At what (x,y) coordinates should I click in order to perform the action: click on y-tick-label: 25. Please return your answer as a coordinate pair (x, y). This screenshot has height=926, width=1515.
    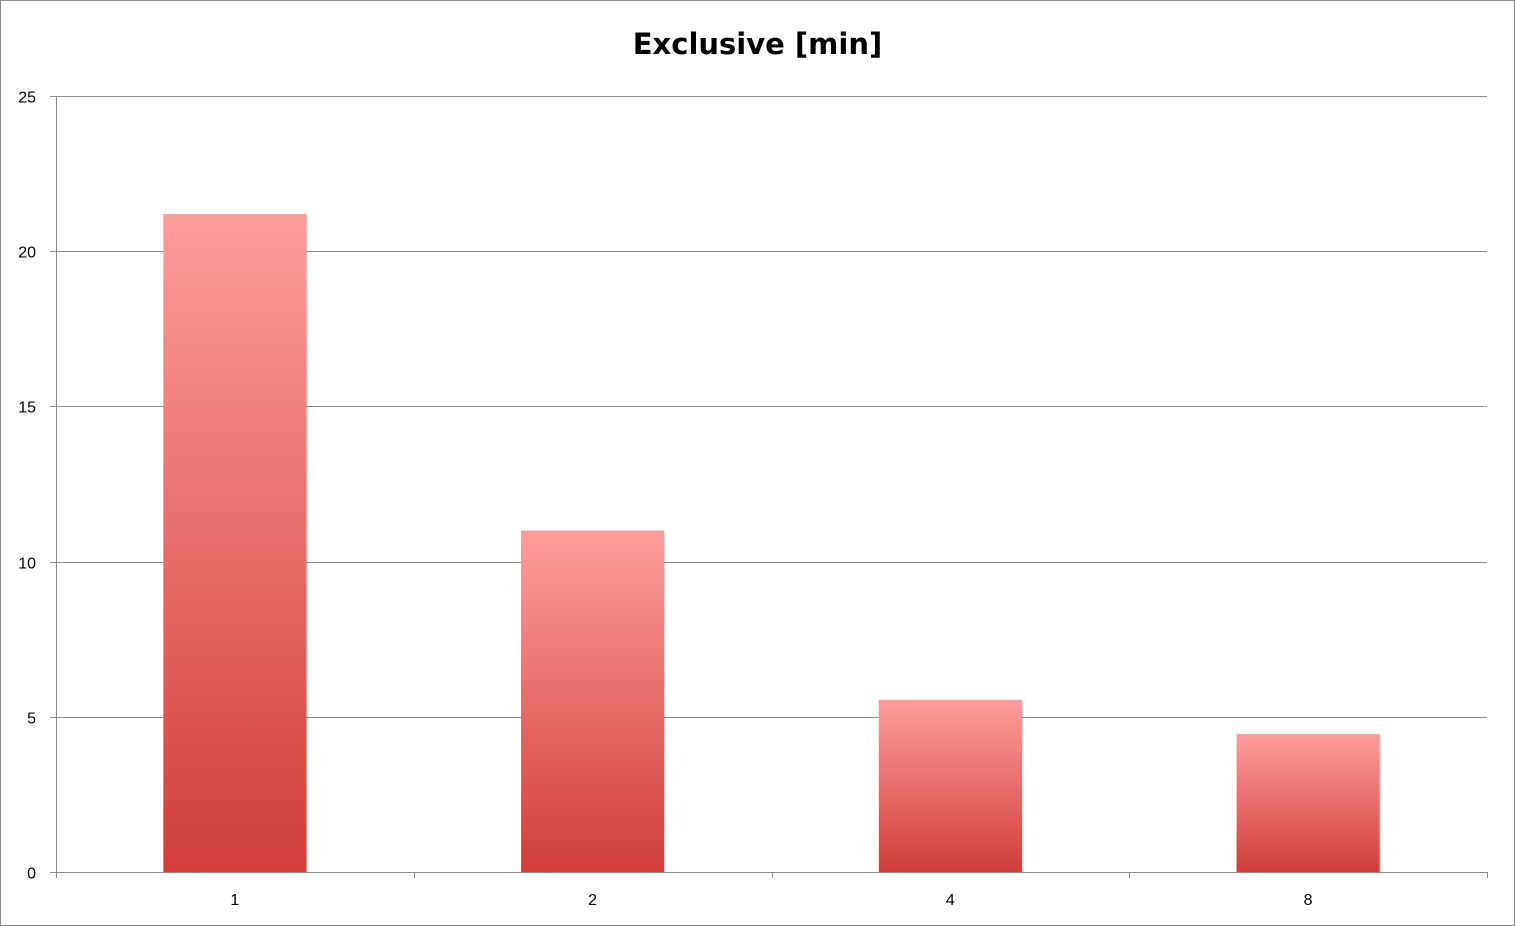
    Looking at the image, I should click on (27, 98).